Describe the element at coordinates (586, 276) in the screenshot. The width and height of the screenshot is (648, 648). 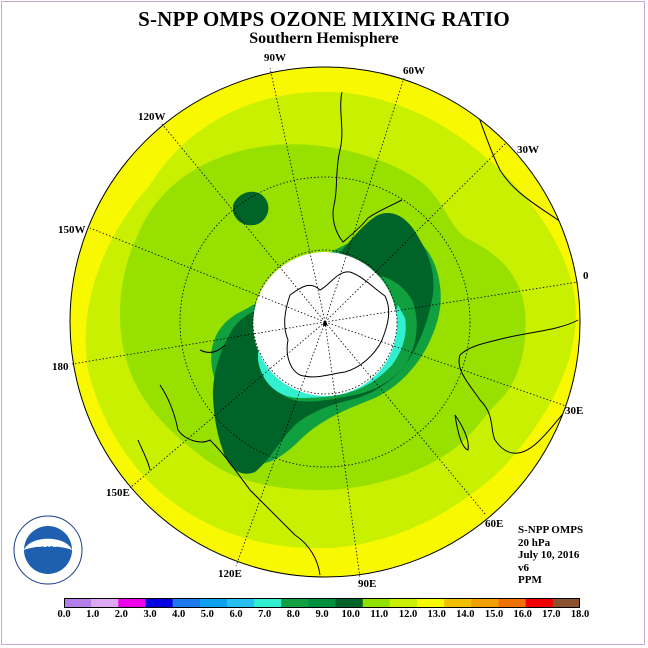
I see `lon-label-0: 0` at that location.